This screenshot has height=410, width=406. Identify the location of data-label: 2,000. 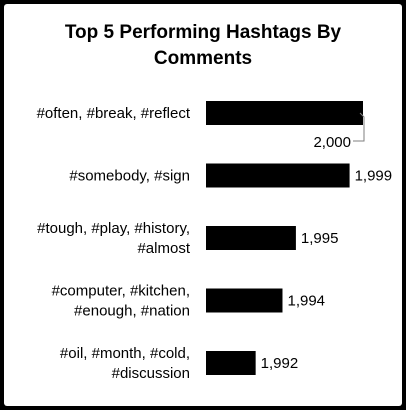
(332, 142).